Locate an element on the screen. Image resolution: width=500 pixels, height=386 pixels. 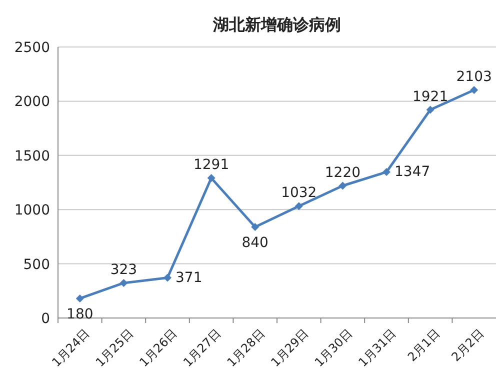
data-label: 840 is located at coordinates (255, 242).